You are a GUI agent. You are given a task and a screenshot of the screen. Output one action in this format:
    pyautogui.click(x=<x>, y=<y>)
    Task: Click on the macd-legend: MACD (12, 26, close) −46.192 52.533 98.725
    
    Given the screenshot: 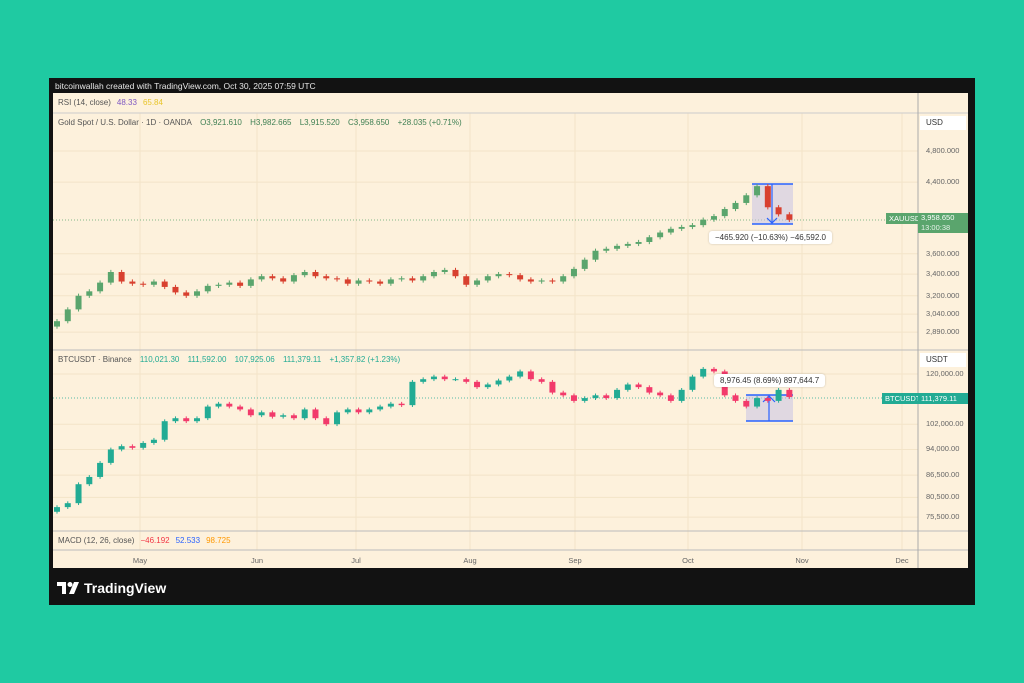 What is the action you would take?
    pyautogui.click(x=147, y=540)
    